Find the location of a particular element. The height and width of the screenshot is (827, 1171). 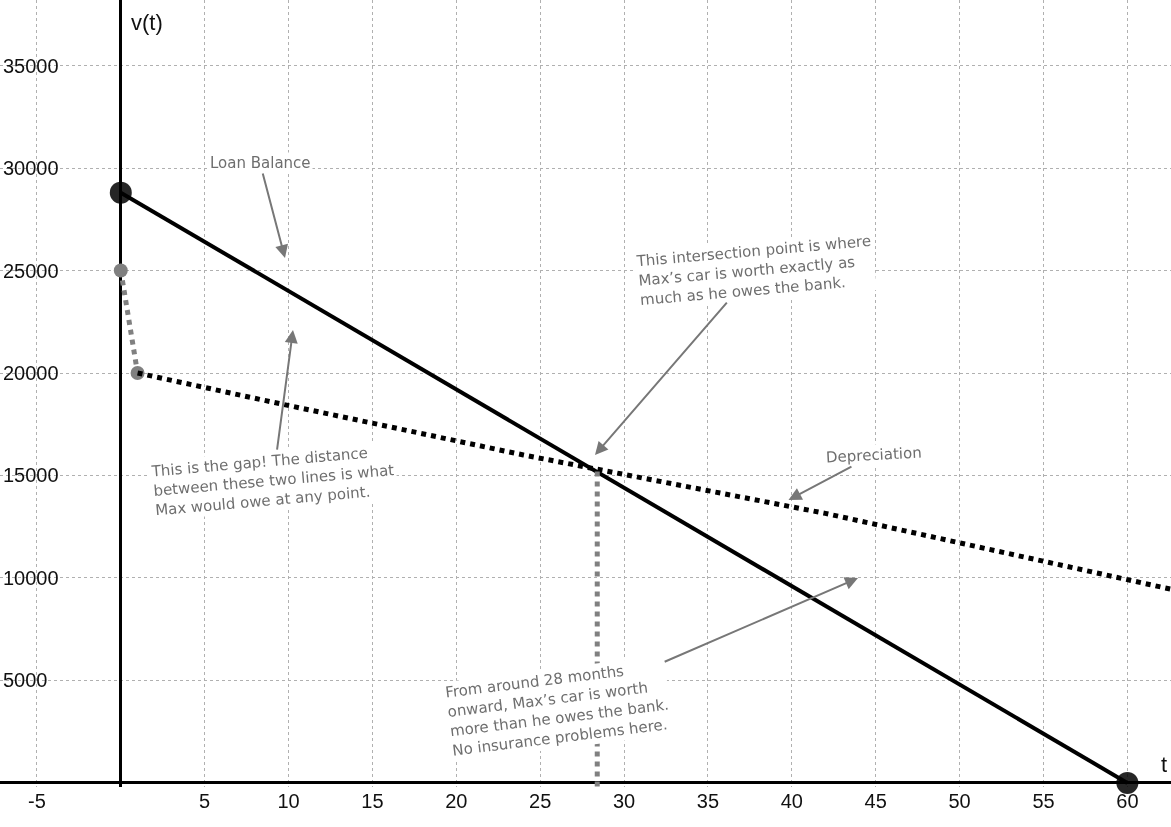

x-tick-label: 35 is located at coordinates (708, 801).